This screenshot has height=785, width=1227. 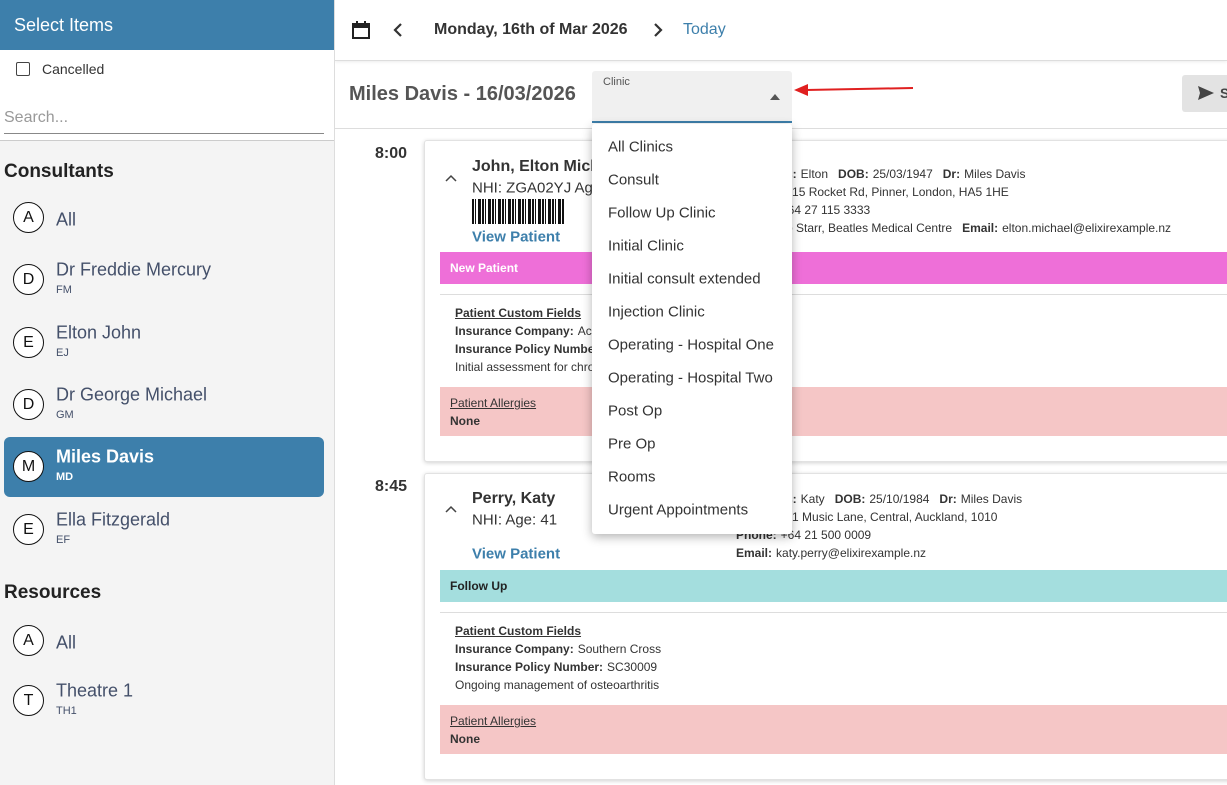 I want to click on list-item: D Dr Freddie Mercury FM, so click(x=164, y=280).